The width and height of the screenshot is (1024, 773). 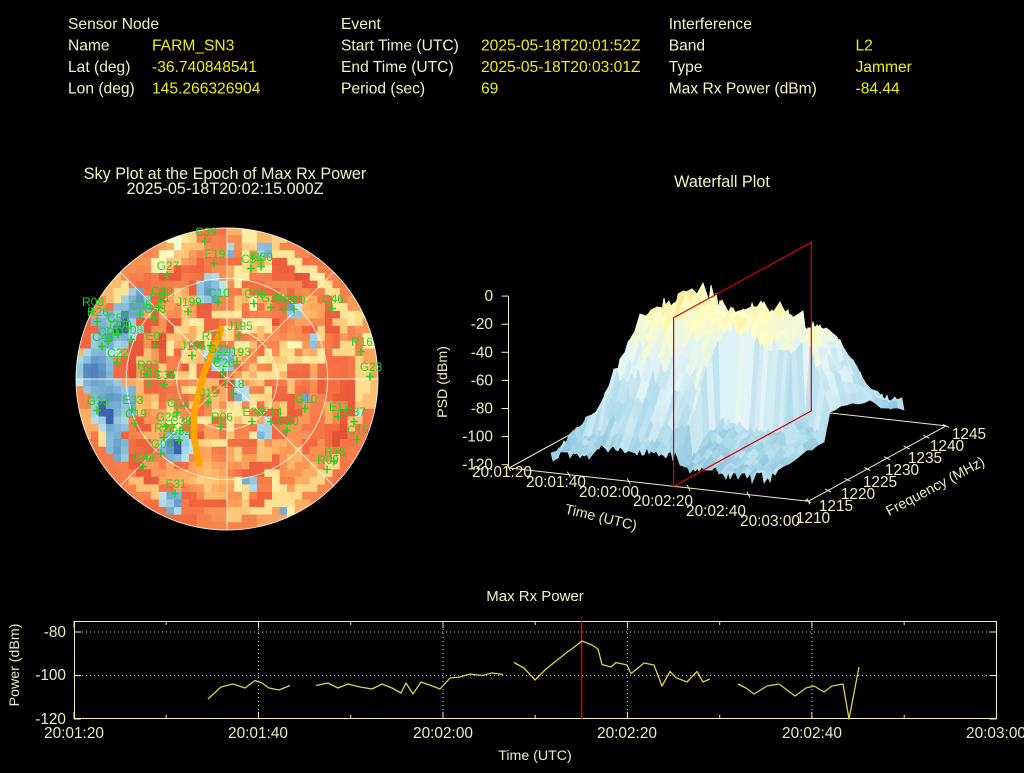 What do you see at coordinates (118, 318) in the screenshot?
I see `svg-text: C56` at bounding box center [118, 318].